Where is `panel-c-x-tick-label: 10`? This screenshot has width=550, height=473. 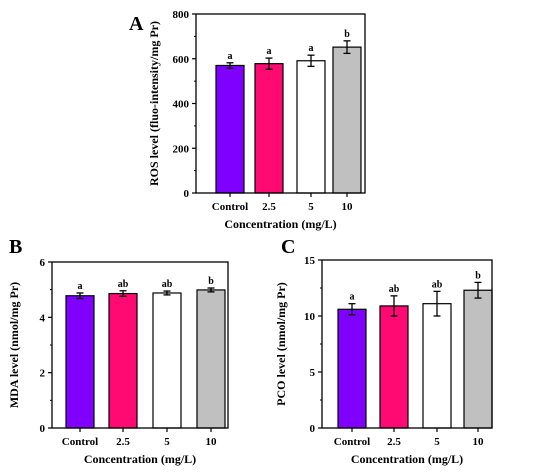
panel-c-x-tick-label: 10 is located at coordinates (479, 442).